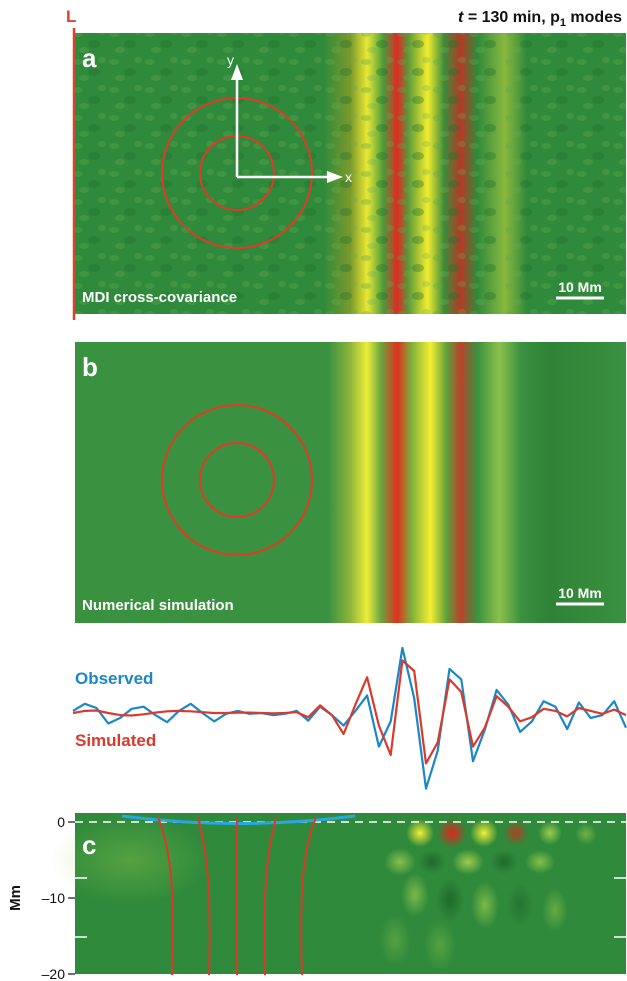 This screenshot has width=627, height=981. I want to click on inner-annulus-b, so click(237, 480).